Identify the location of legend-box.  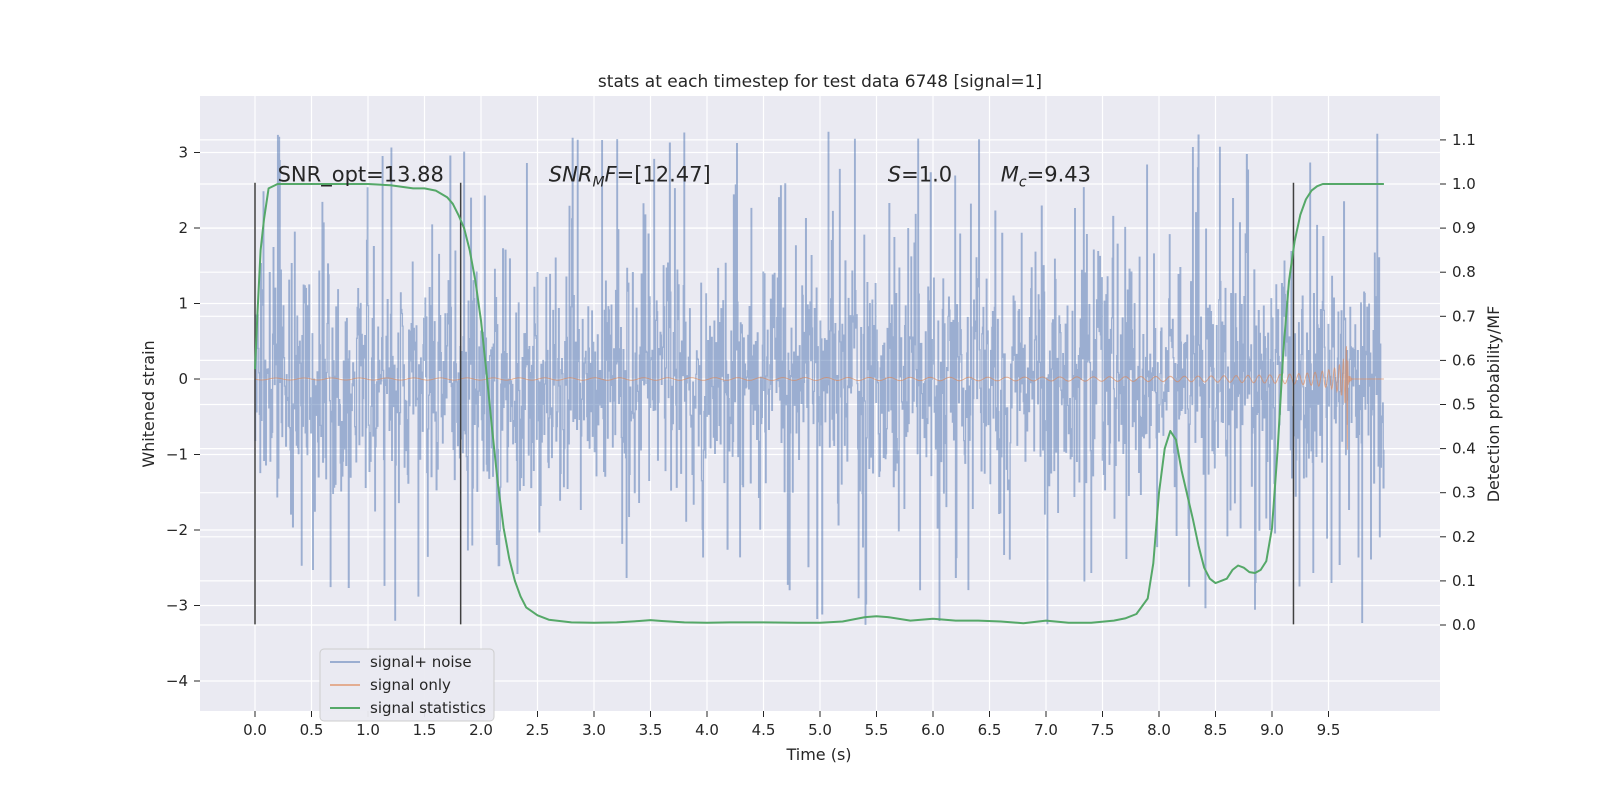
(407, 685).